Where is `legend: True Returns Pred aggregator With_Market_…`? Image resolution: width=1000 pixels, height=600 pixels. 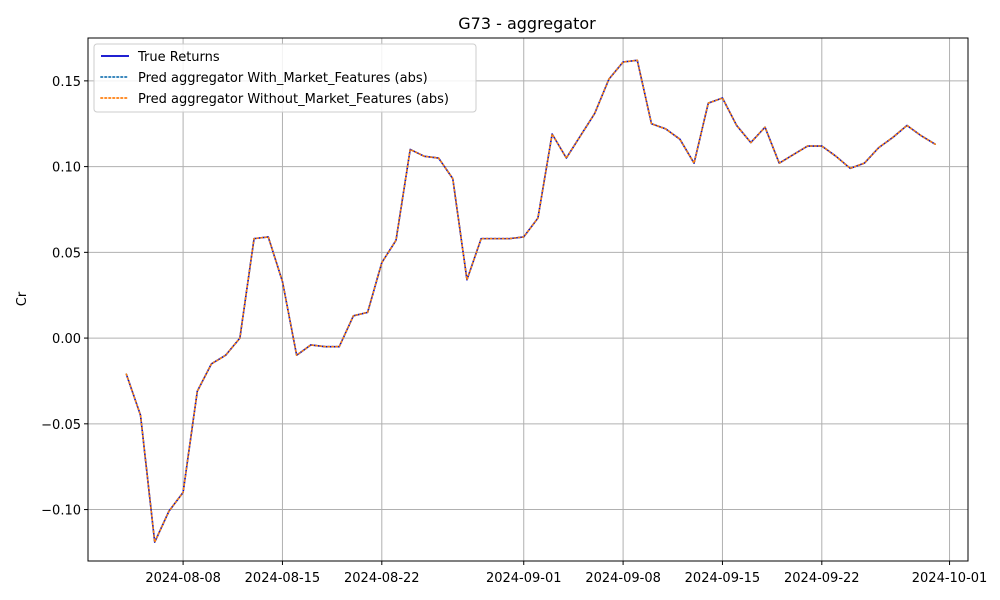 legend: True Returns Pred aggregator With_Market_… is located at coordinates (285, 78).